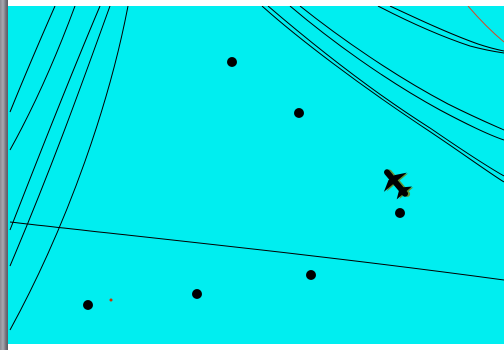 The image size is (504, 350). I want to click on small-marker, so click(111, 300).